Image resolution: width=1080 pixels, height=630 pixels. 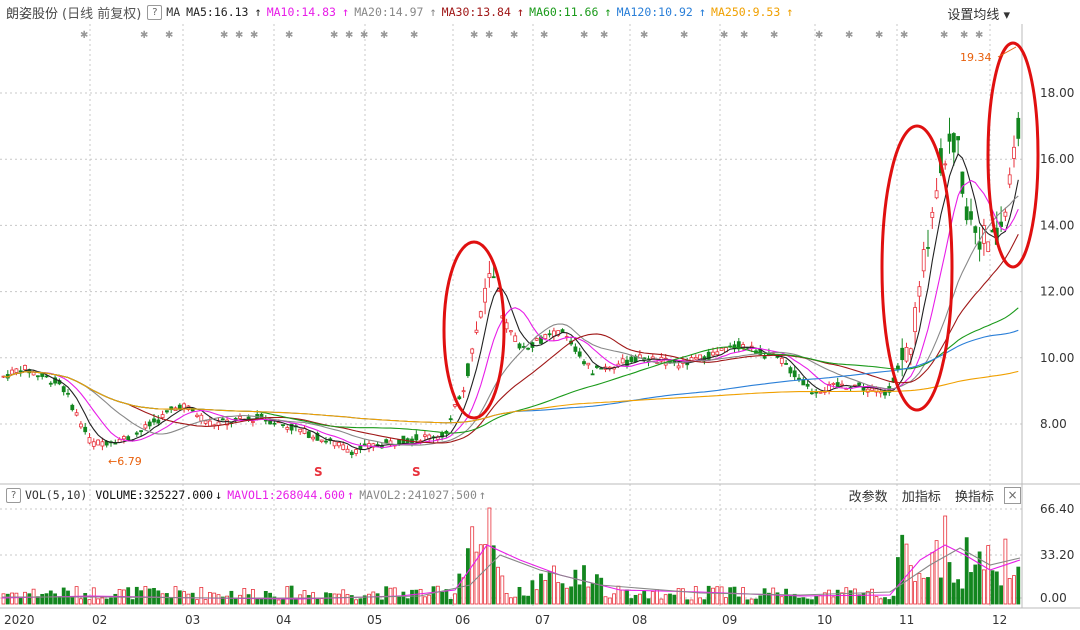 What do you see at coordinates (921, 497) in the screenshot?
I see `add-indicator-button: 加指标` at bounding box center [921, 497].